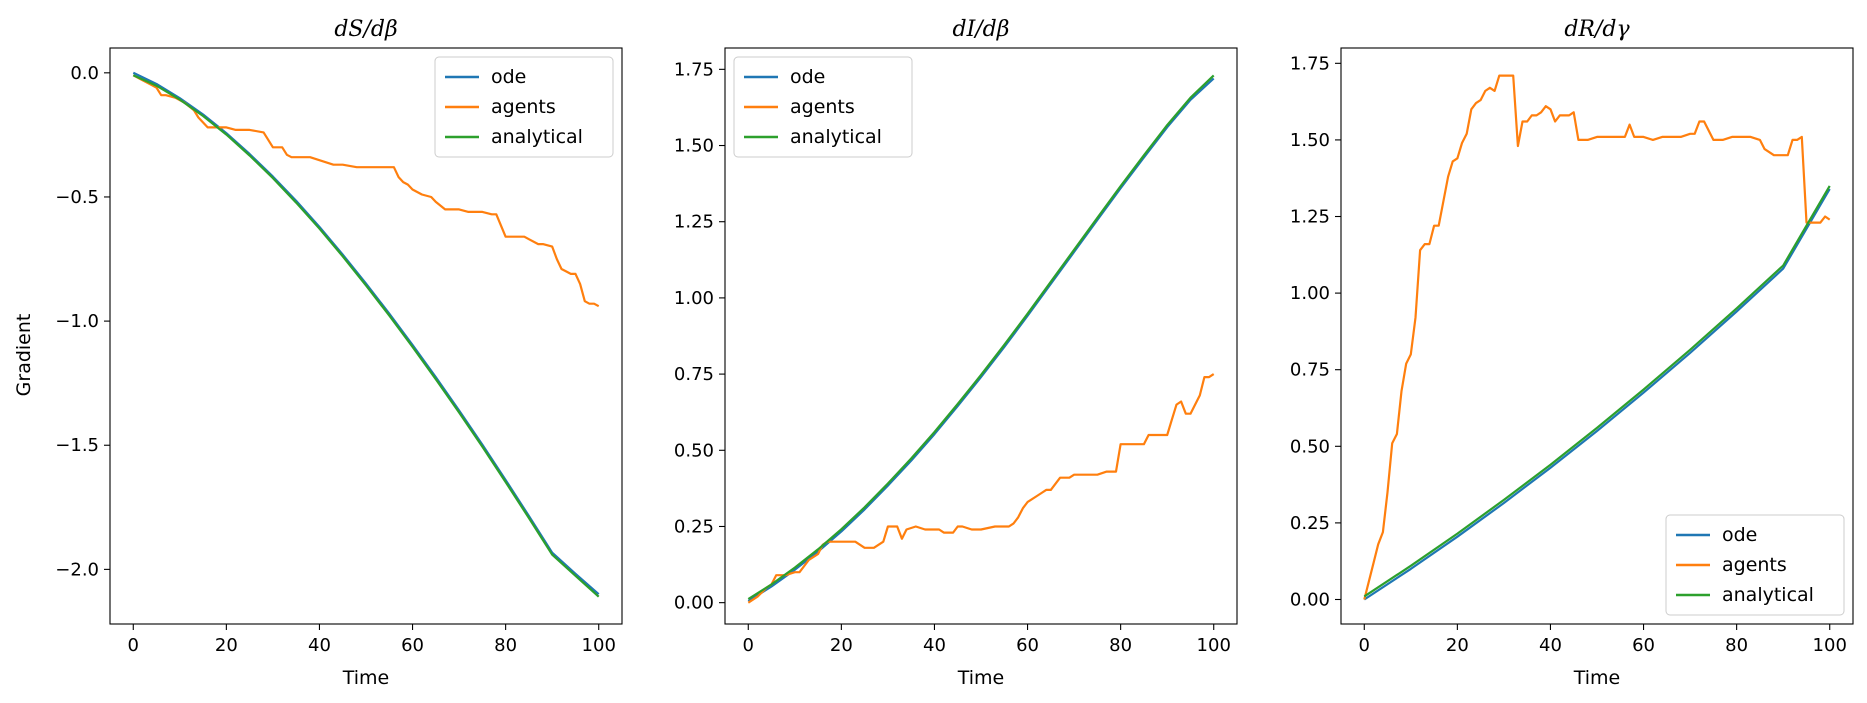 The height and width of the screenshot is (703, 1867). Describe the element at coordinates (77, 569) in the screenshot. I see `y-tick-label: −2.0` at that location.